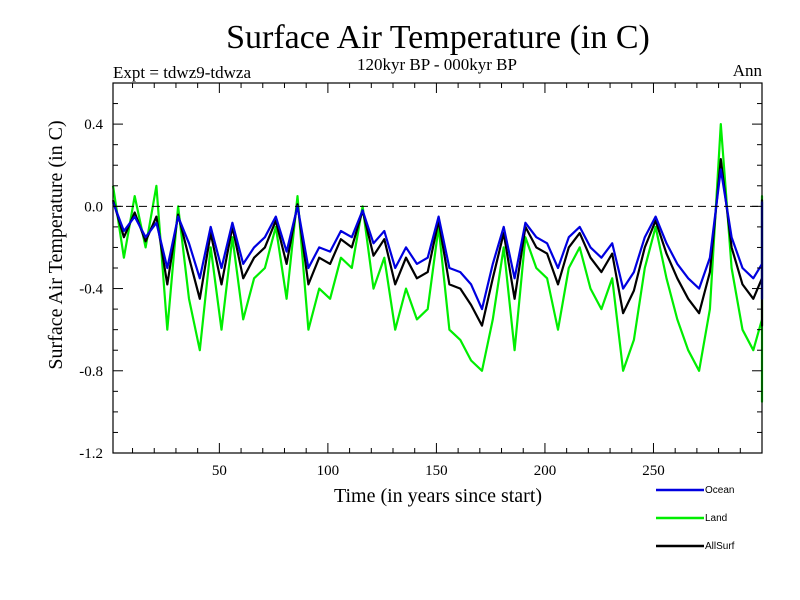  What do you see at coordinates (653, 471) in the screenshot?
I see `x-tick-label: 250` at bounding box center [653, 471].